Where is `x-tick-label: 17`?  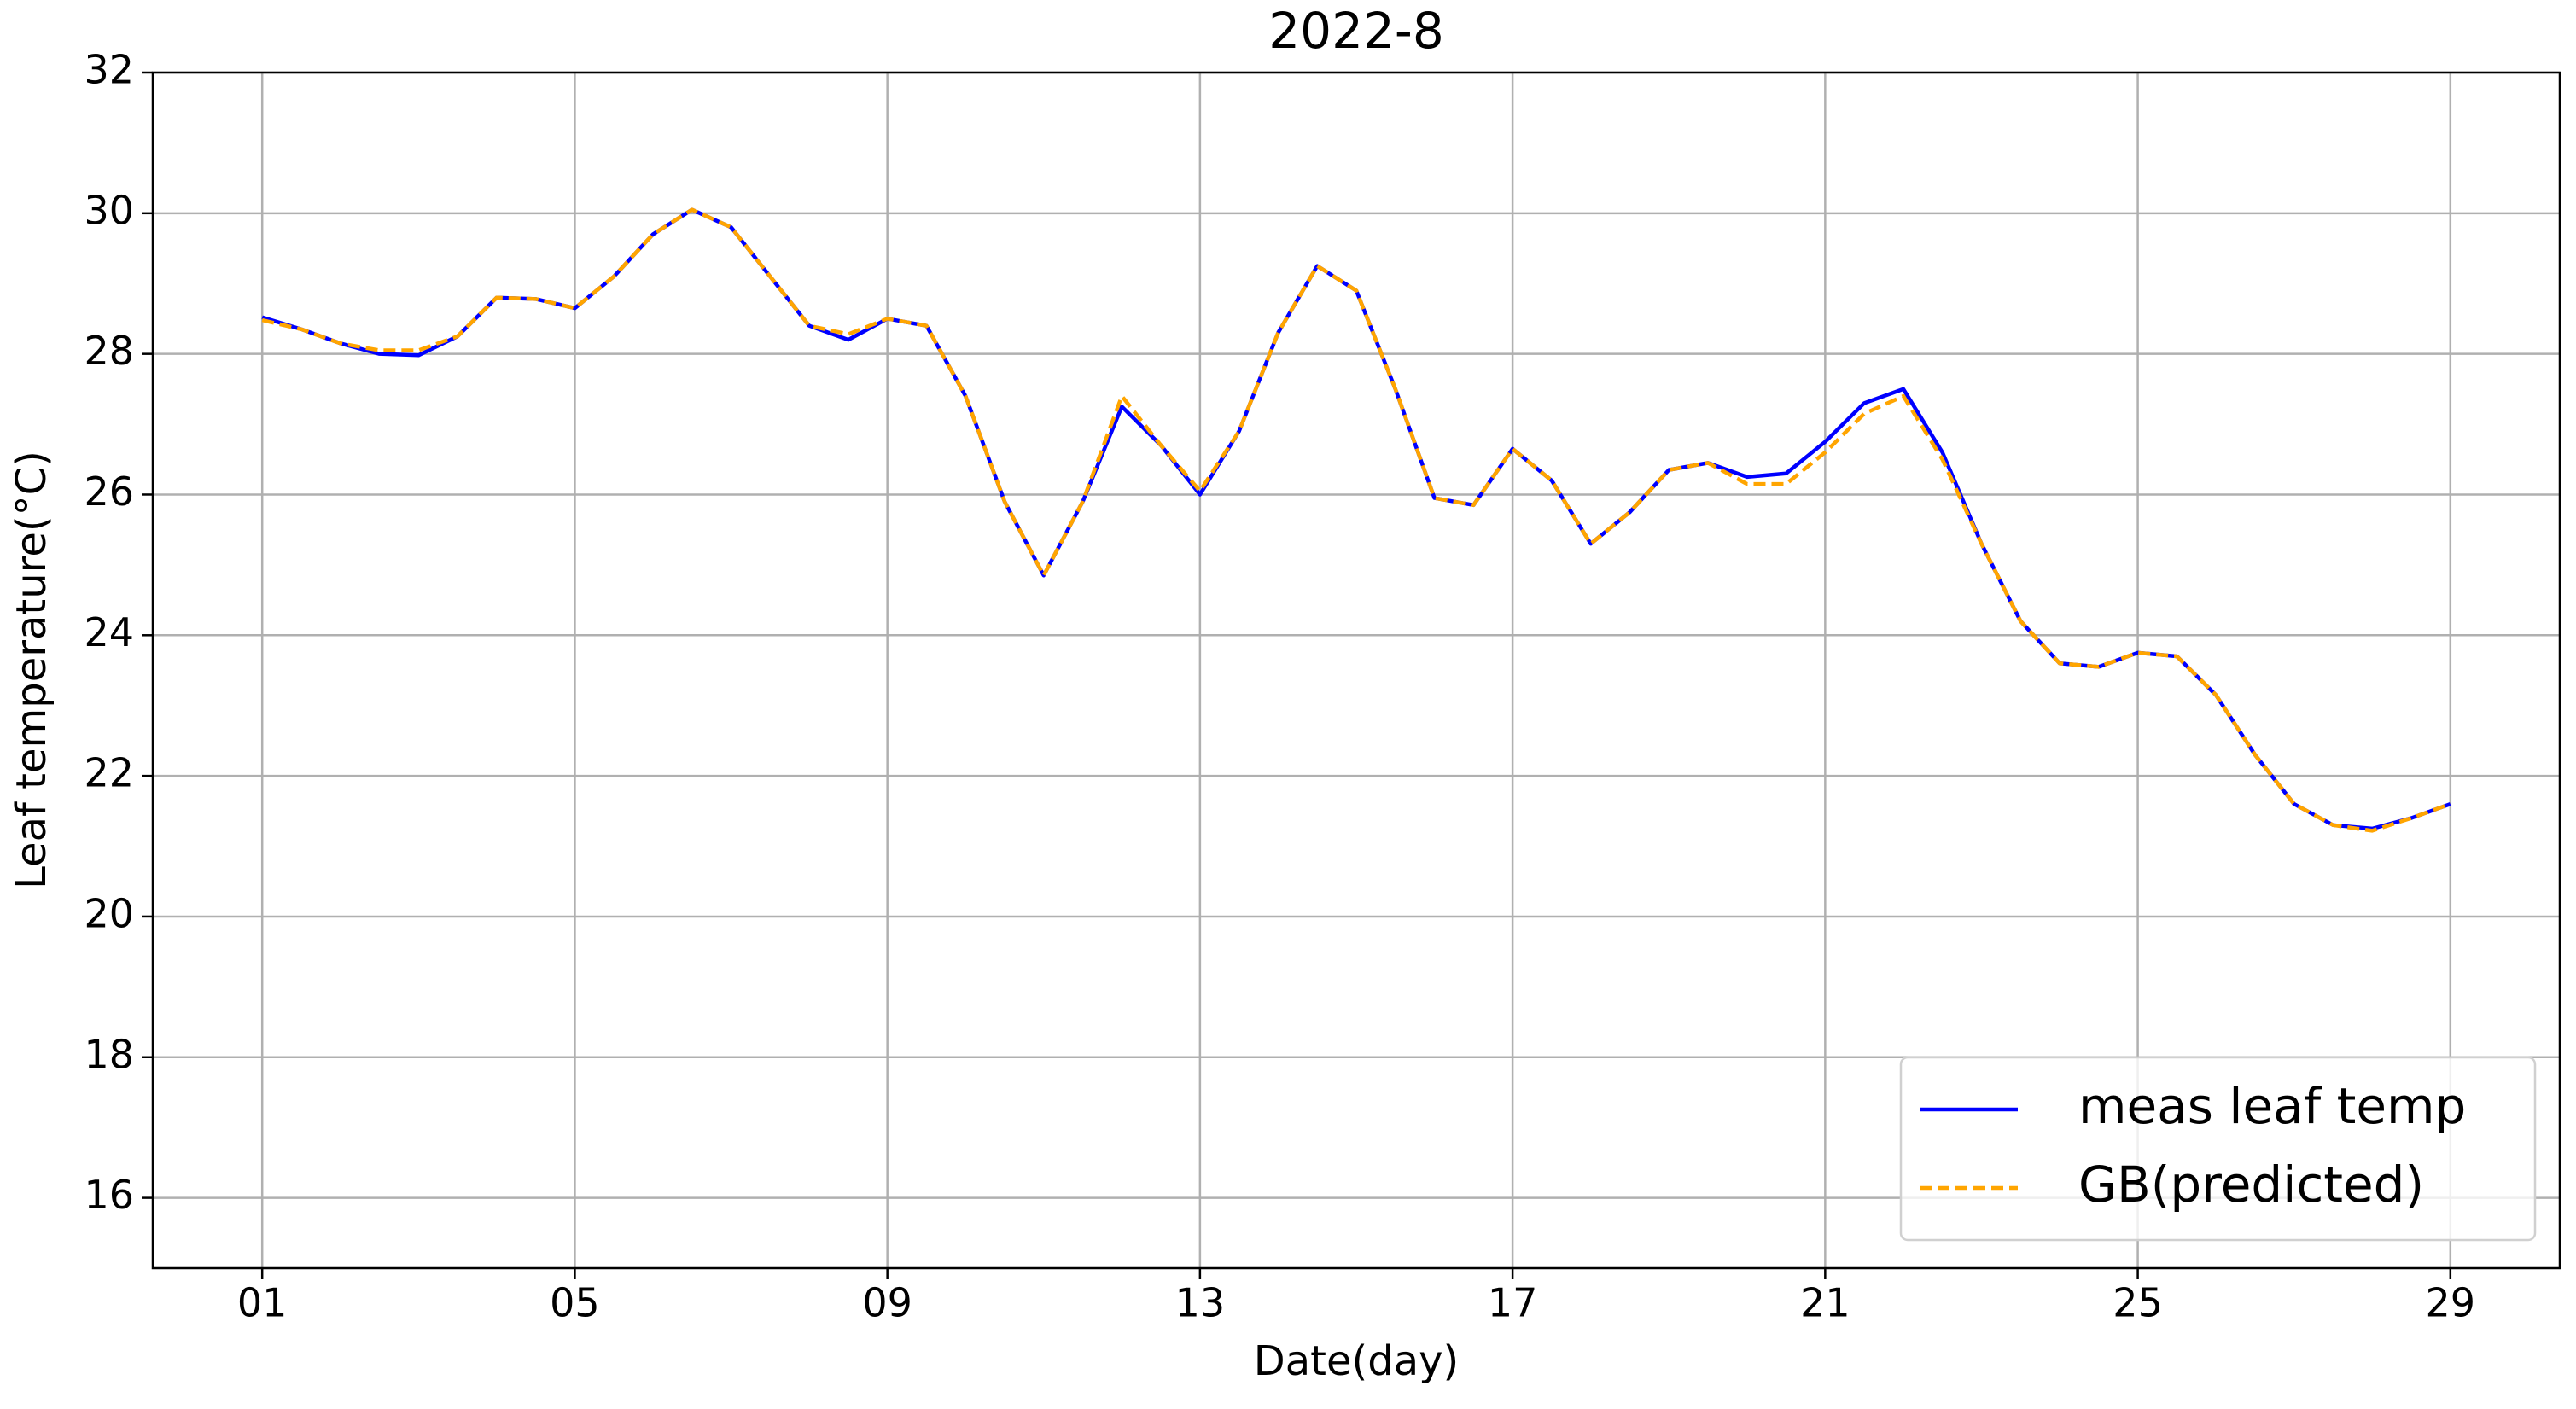
x-tick-label: 17 is located at coordinates (1513, 1303).